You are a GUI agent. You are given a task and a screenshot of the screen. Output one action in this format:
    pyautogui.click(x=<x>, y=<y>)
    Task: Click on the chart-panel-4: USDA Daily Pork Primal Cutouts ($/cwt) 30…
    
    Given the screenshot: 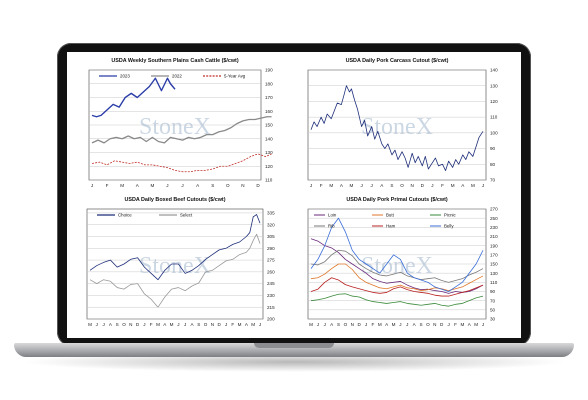 What is the action you would take?
    pyautogui.click(x=402, y=262)
    